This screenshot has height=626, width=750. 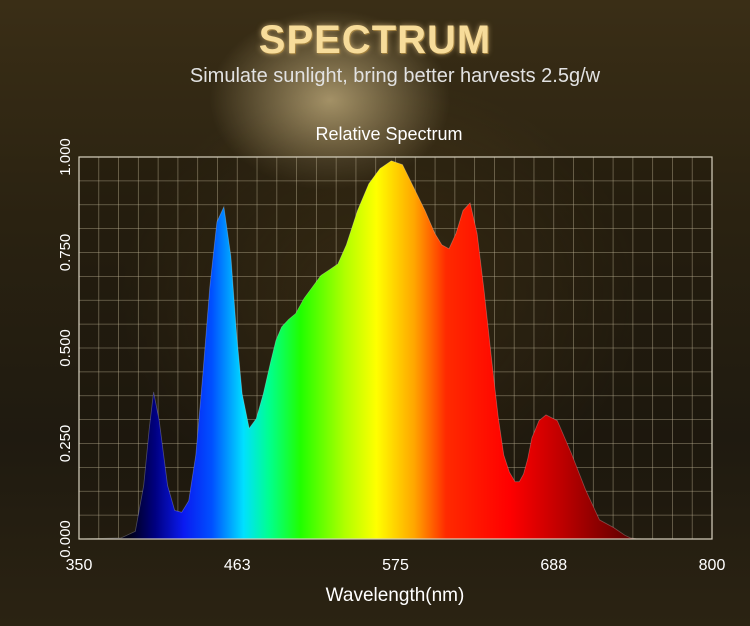 What do you see at coordinates (553, 565) in the screenshot?
I see `x-tick-label: 688` at bounding box center [553, 565].